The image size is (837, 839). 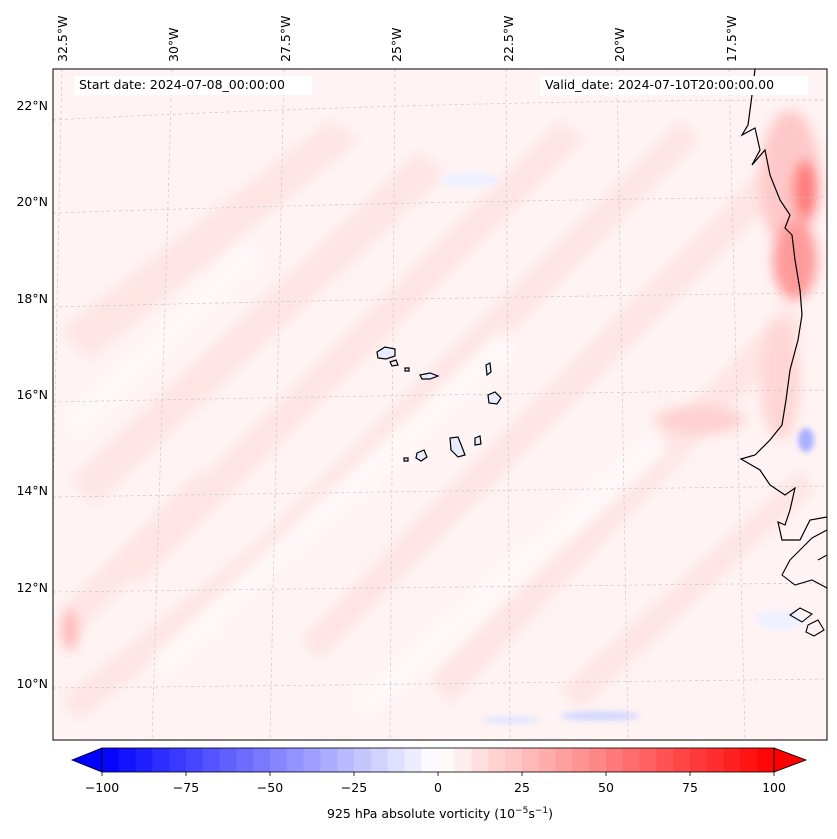 What do you see at coordinates (186, 787) in the screenshot?
I see `colorbar-tick-label: −75` at bounding box center [186, 787].